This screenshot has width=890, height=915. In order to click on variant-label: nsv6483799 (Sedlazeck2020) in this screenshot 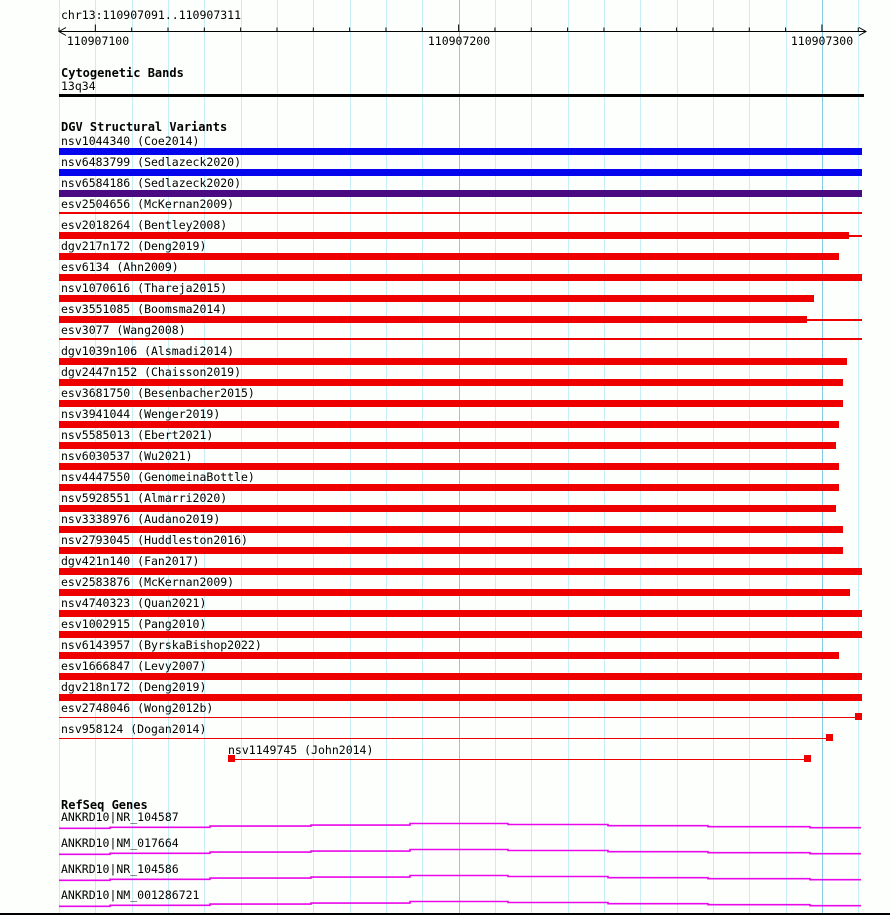, I will do `click(151, 162)`.